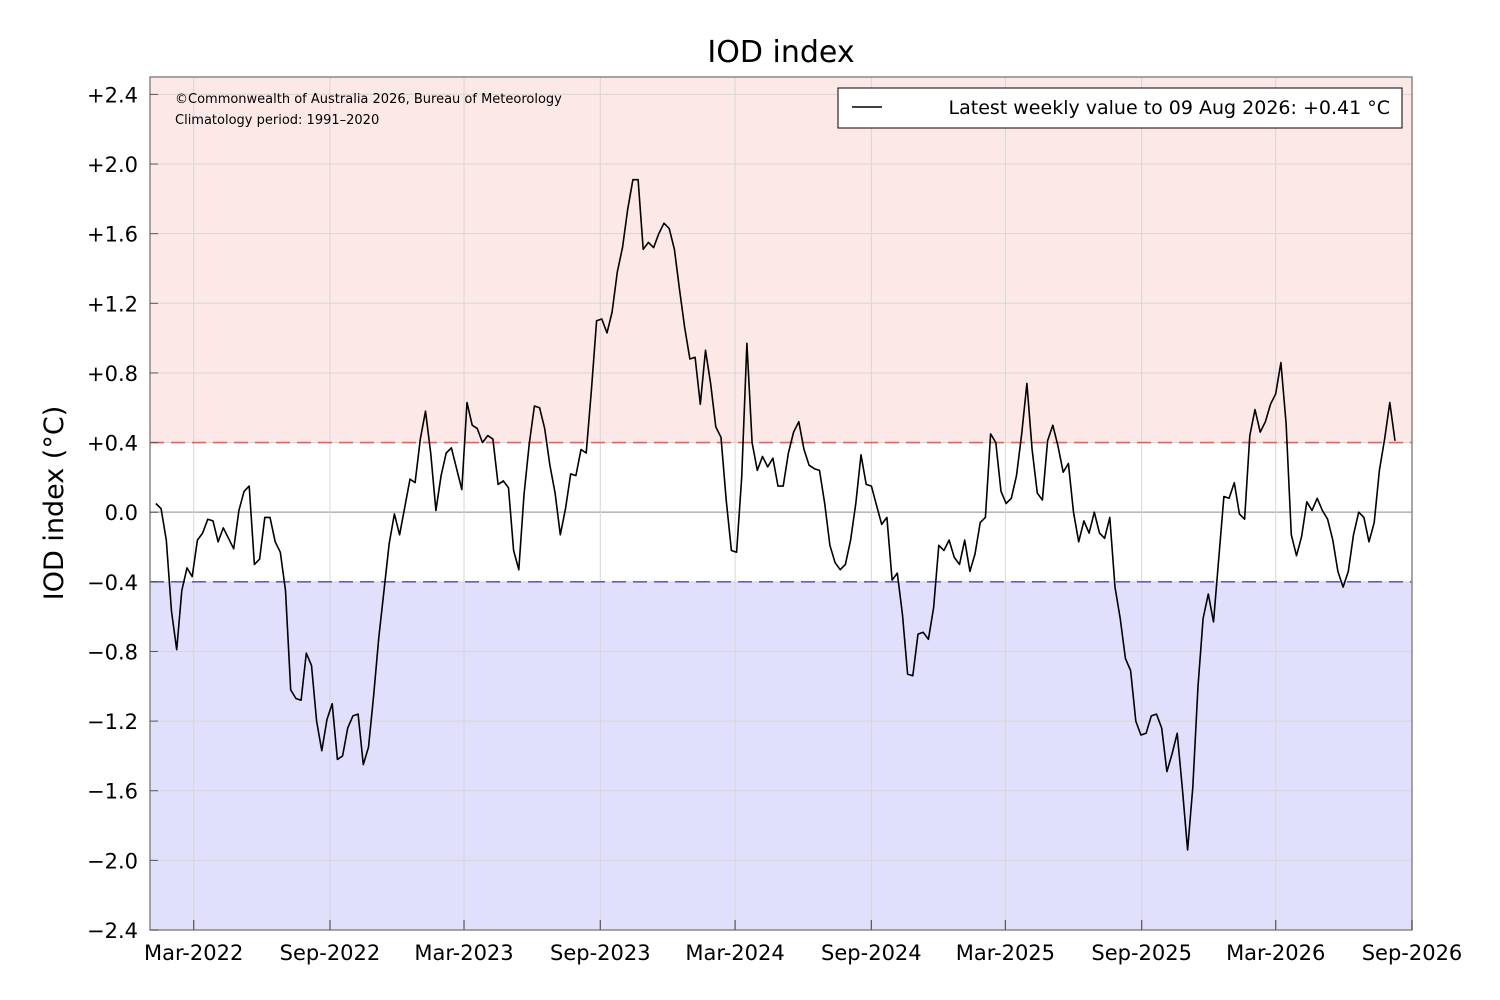 This screenshot has height=1000, width=1500. What do you see at coordinates (112, 374) in the screenshot?
I see `y-tick-label: +0.8` at bounding box center [112, 374].